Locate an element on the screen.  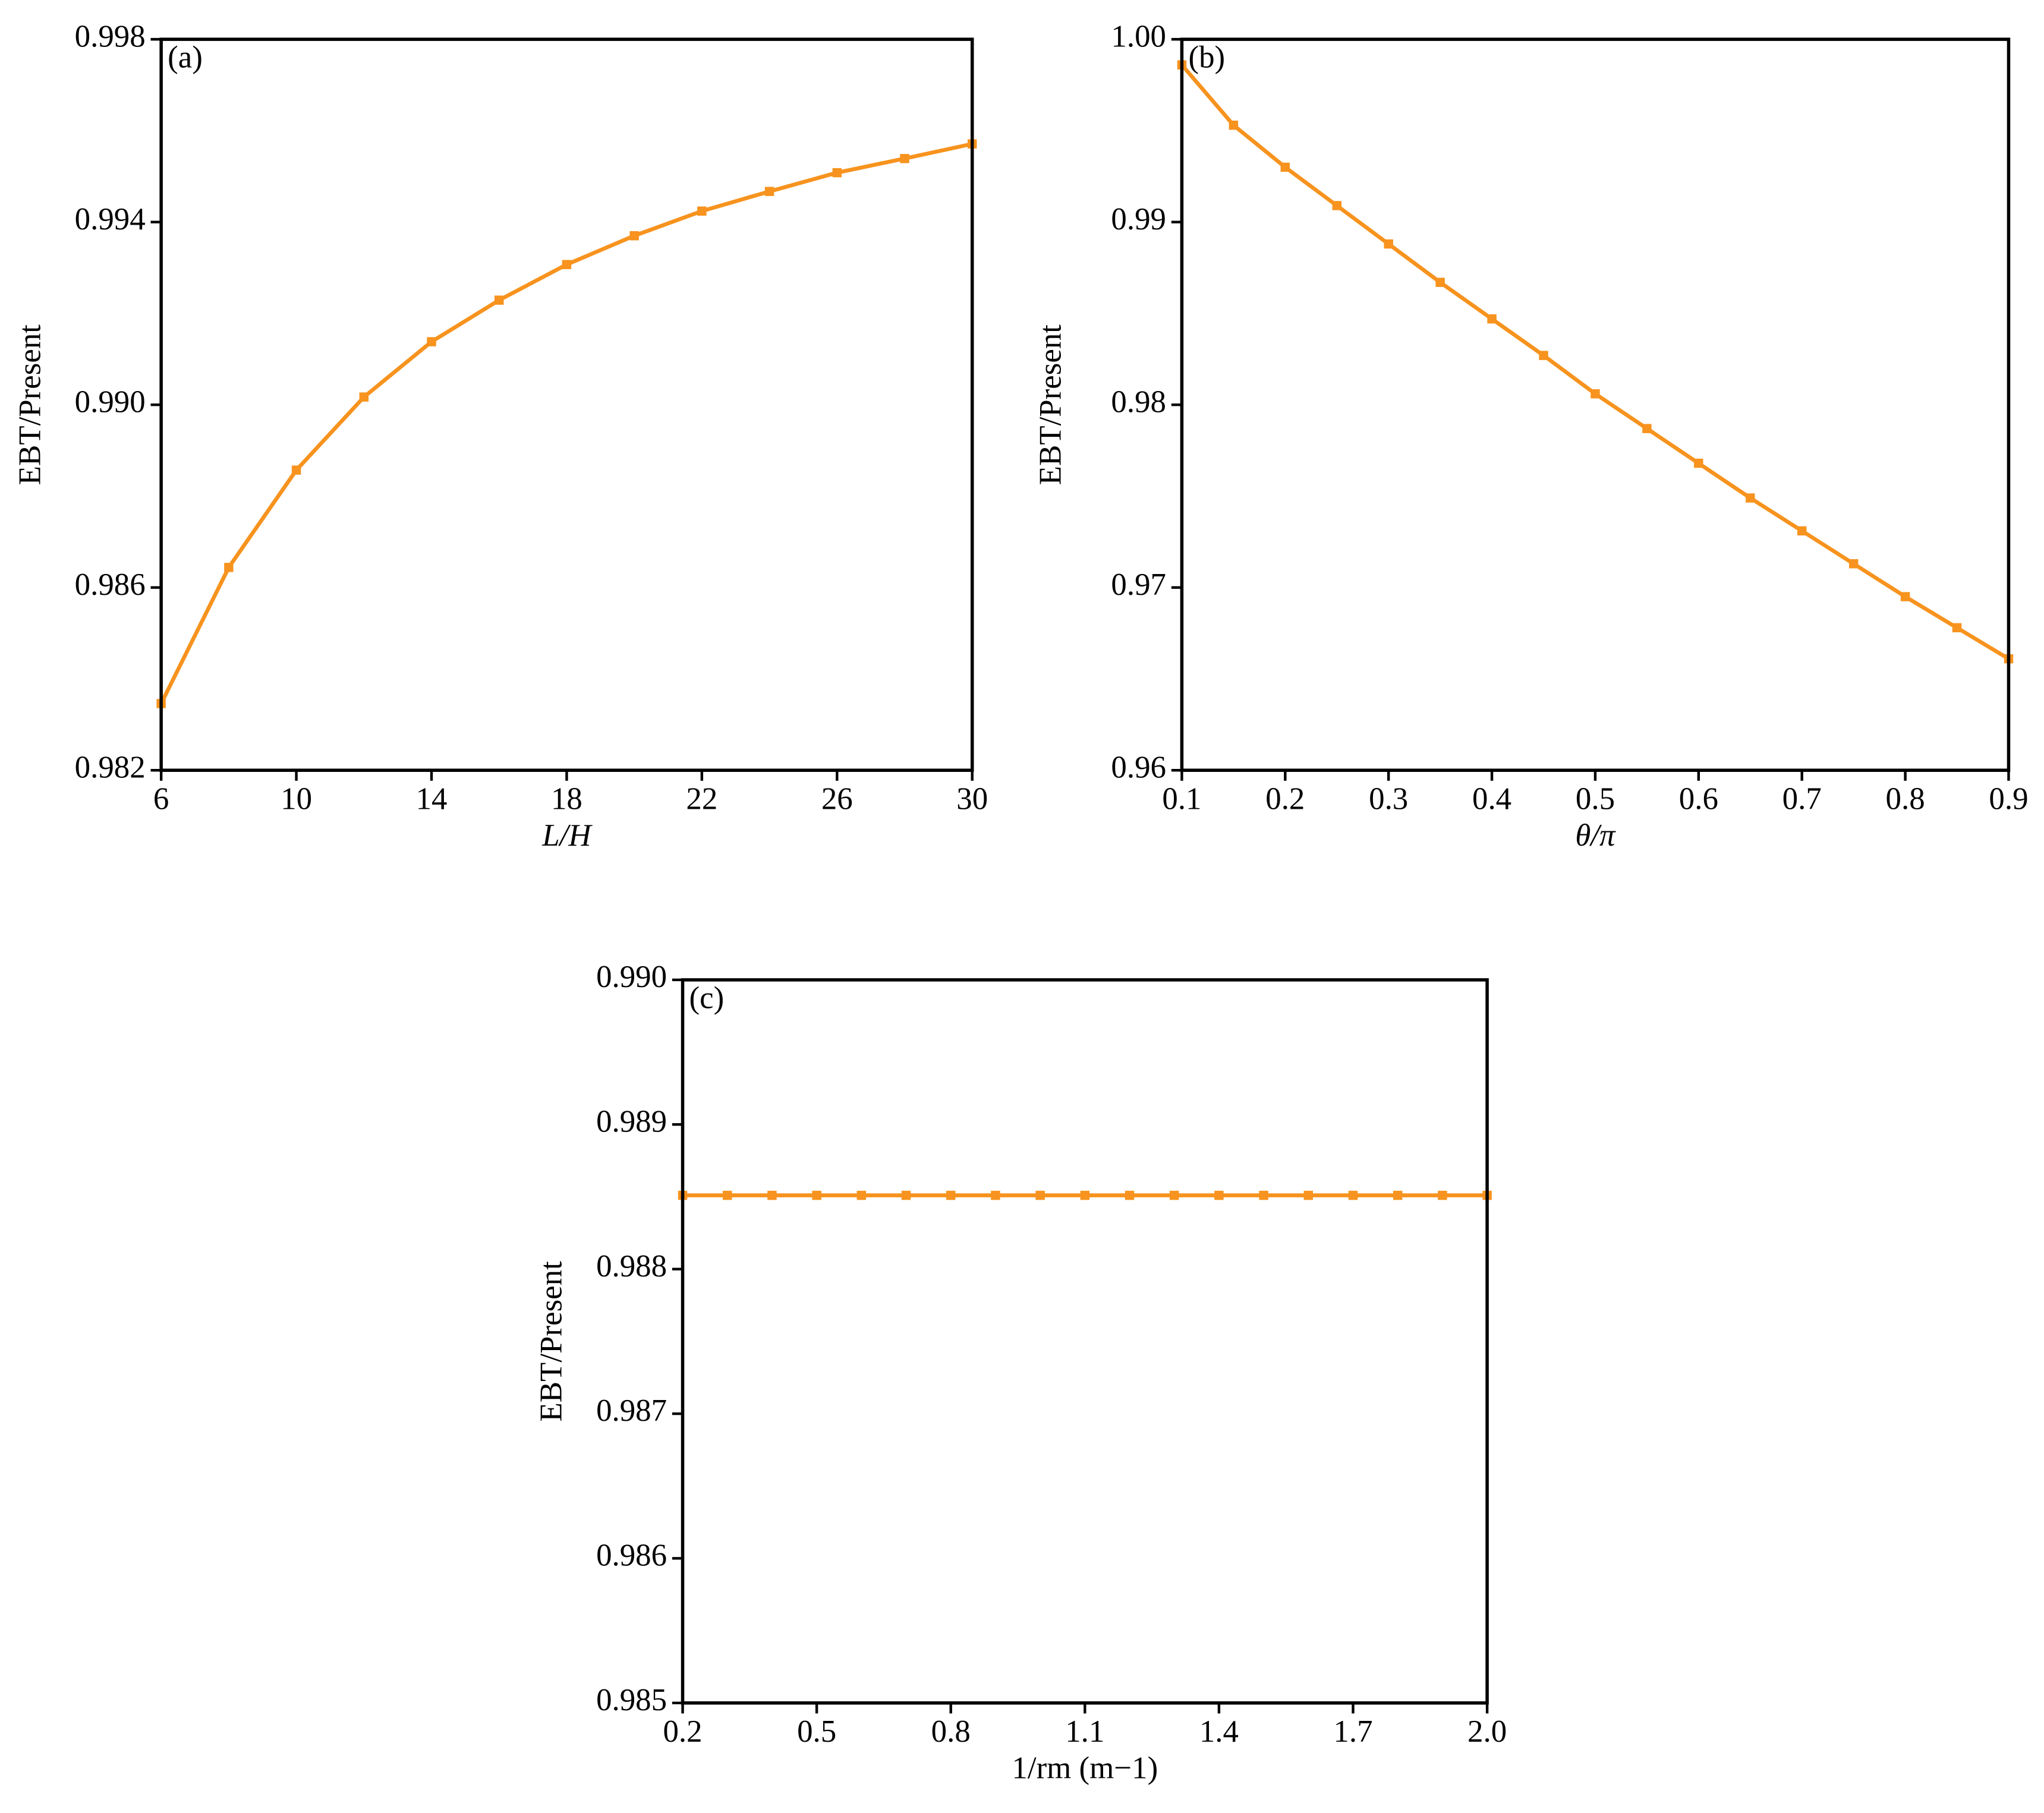
x-tick-label: 22 is located at coordinates (702, 798).